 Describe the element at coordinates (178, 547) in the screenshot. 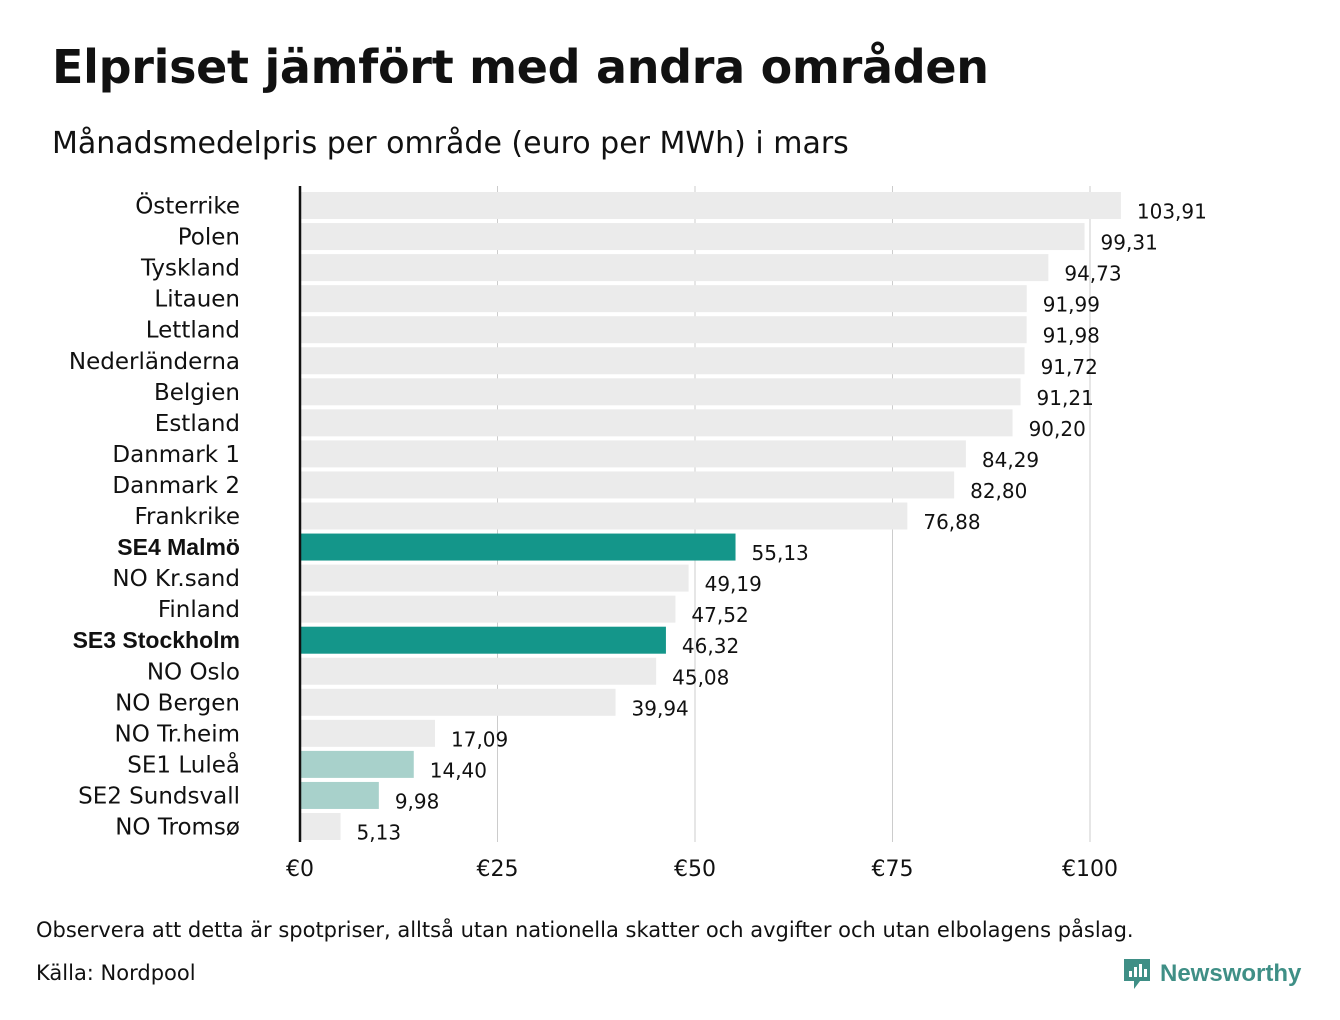

I see `category-label: SE4 Malmö` at that location.